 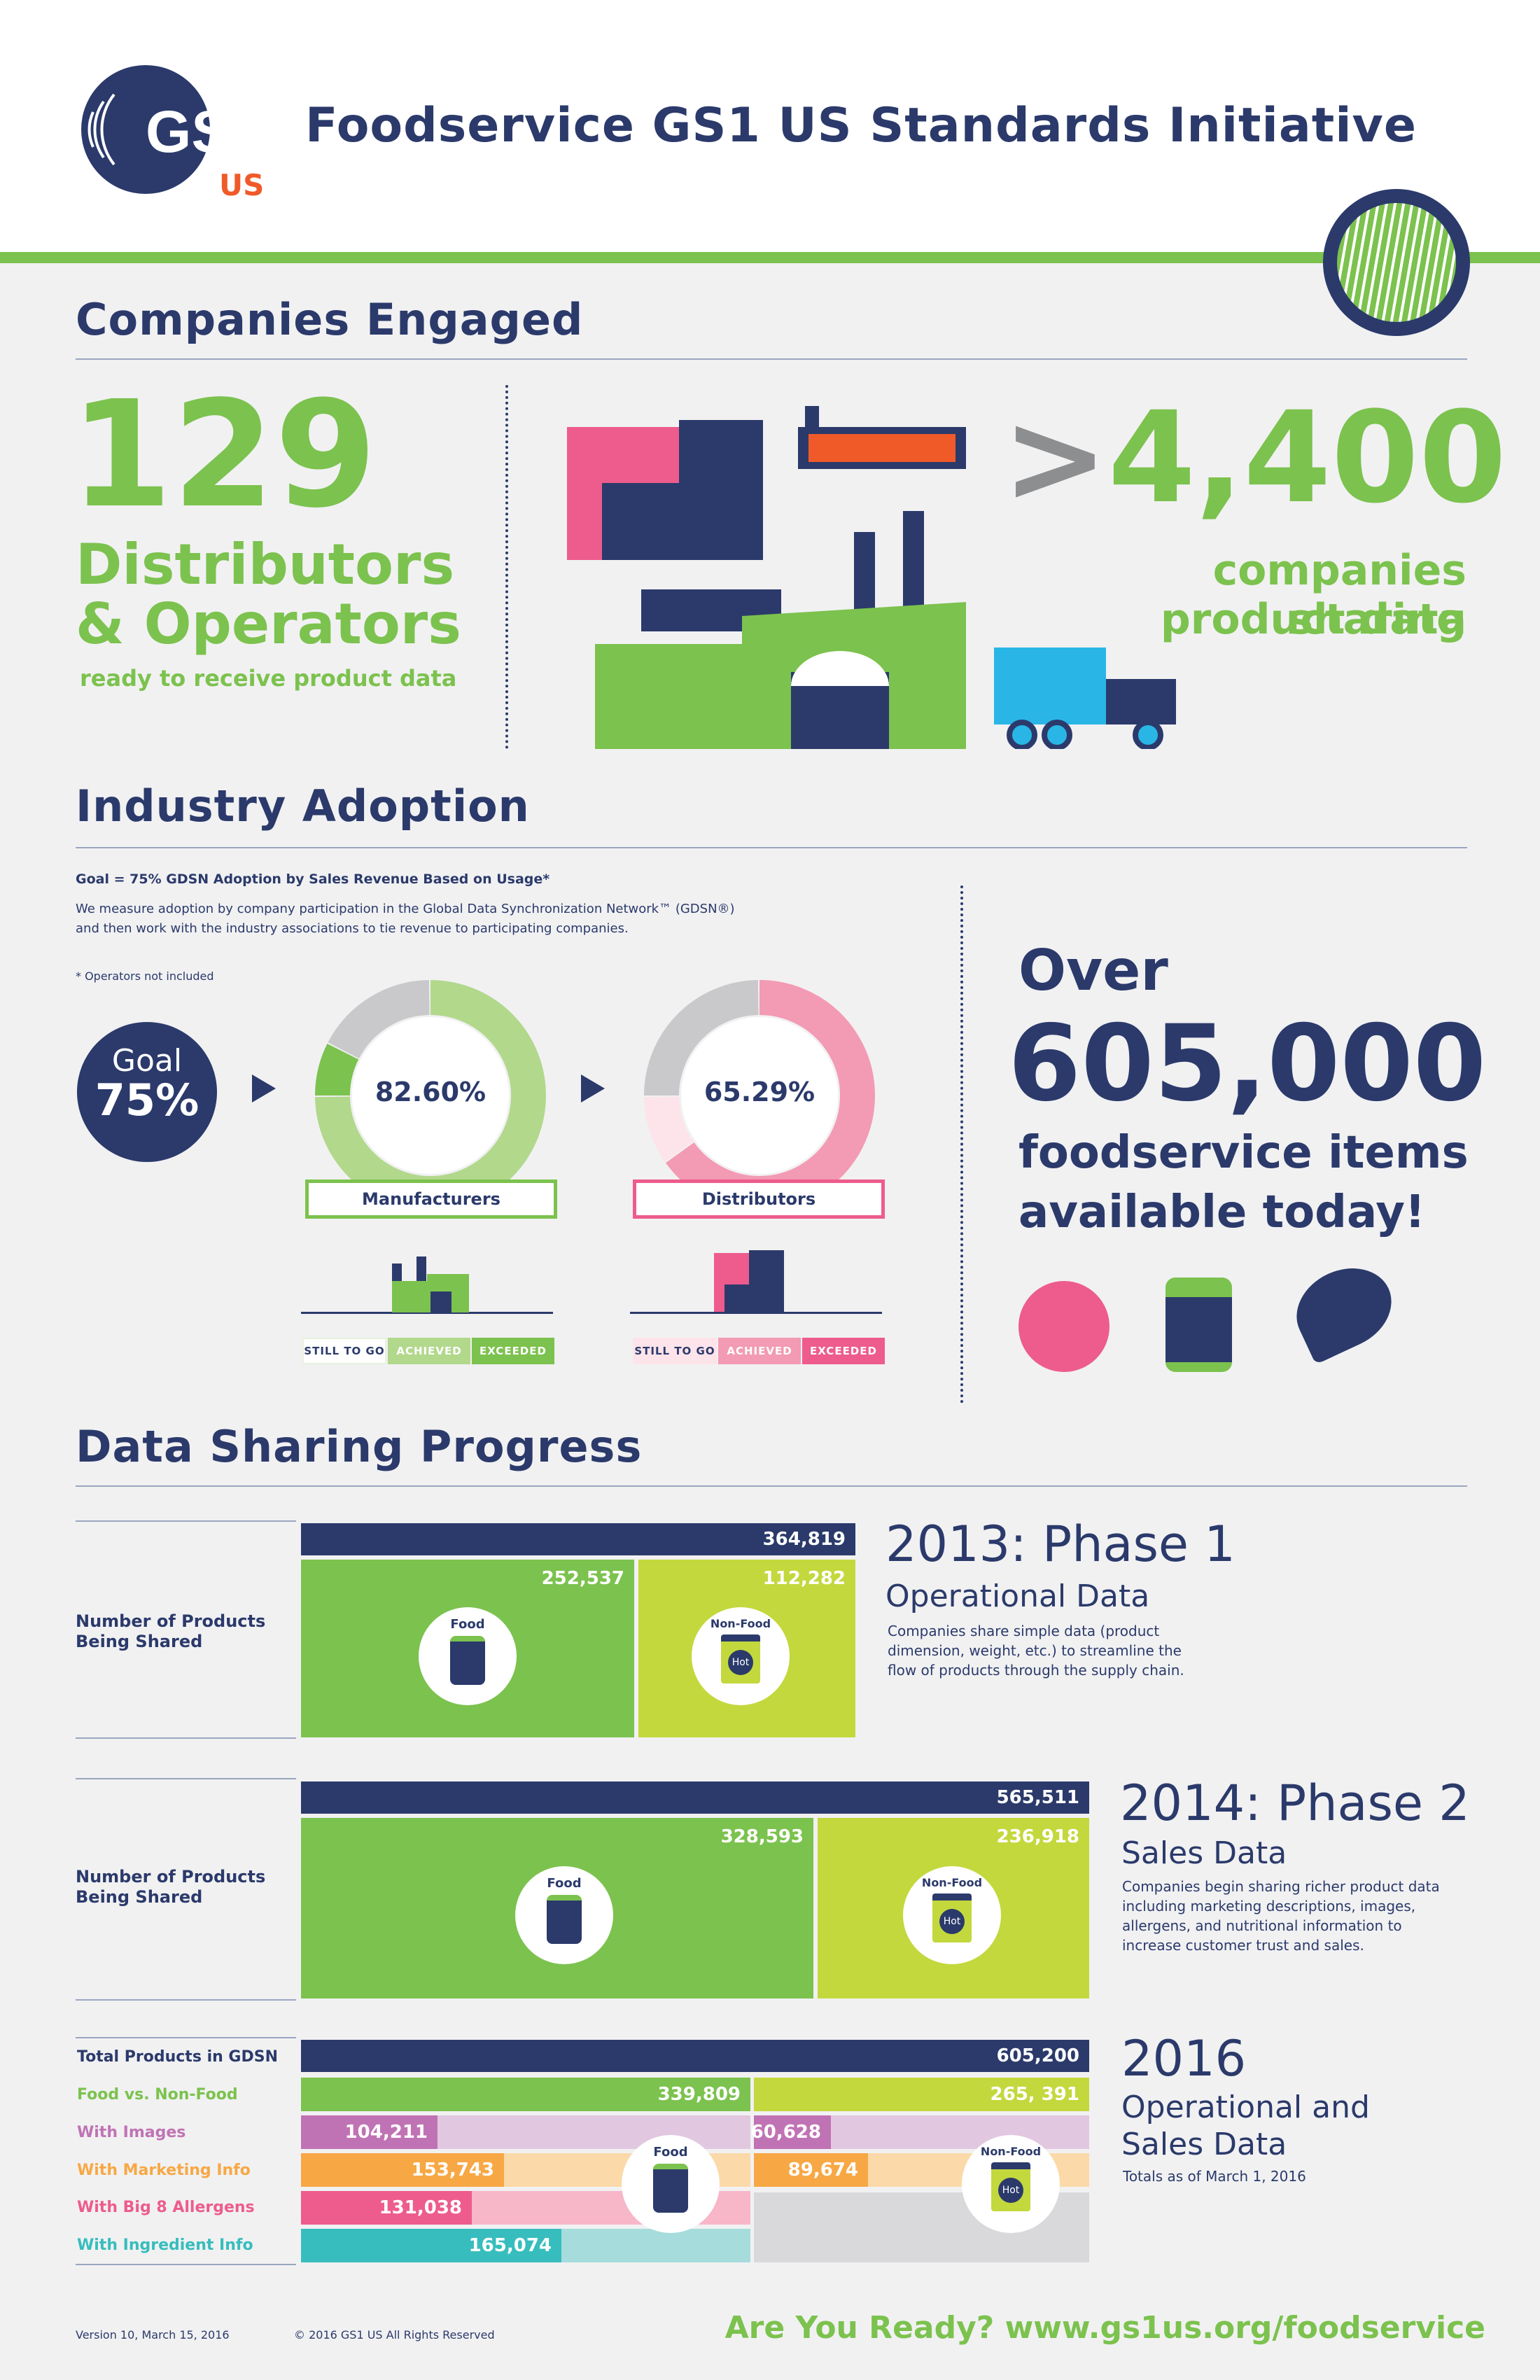 I want to click on phase1-row-label-2: Being Shared, so click(x=139, y=1641).